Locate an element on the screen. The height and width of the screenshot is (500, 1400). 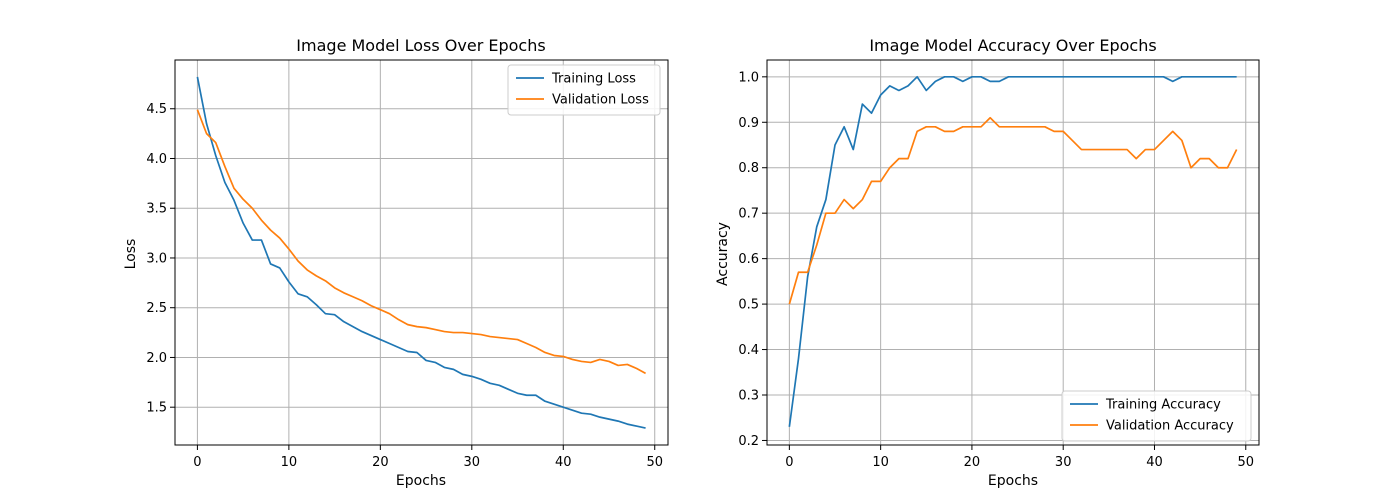
legend: Training Accuracy Validation Accuracy is located at coordinates (1156, 416).